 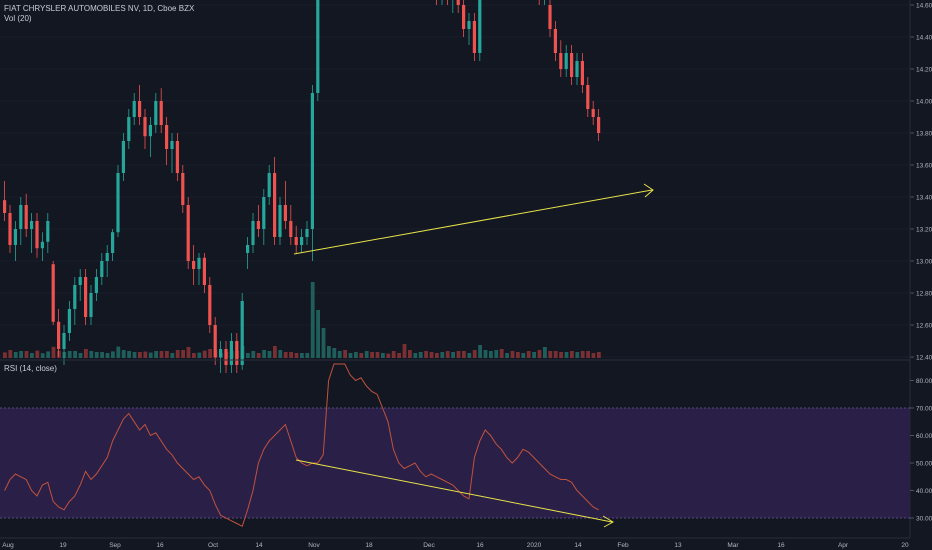 I want to click on rsi-tick-label: 40.00, so click(x=924, y=491).